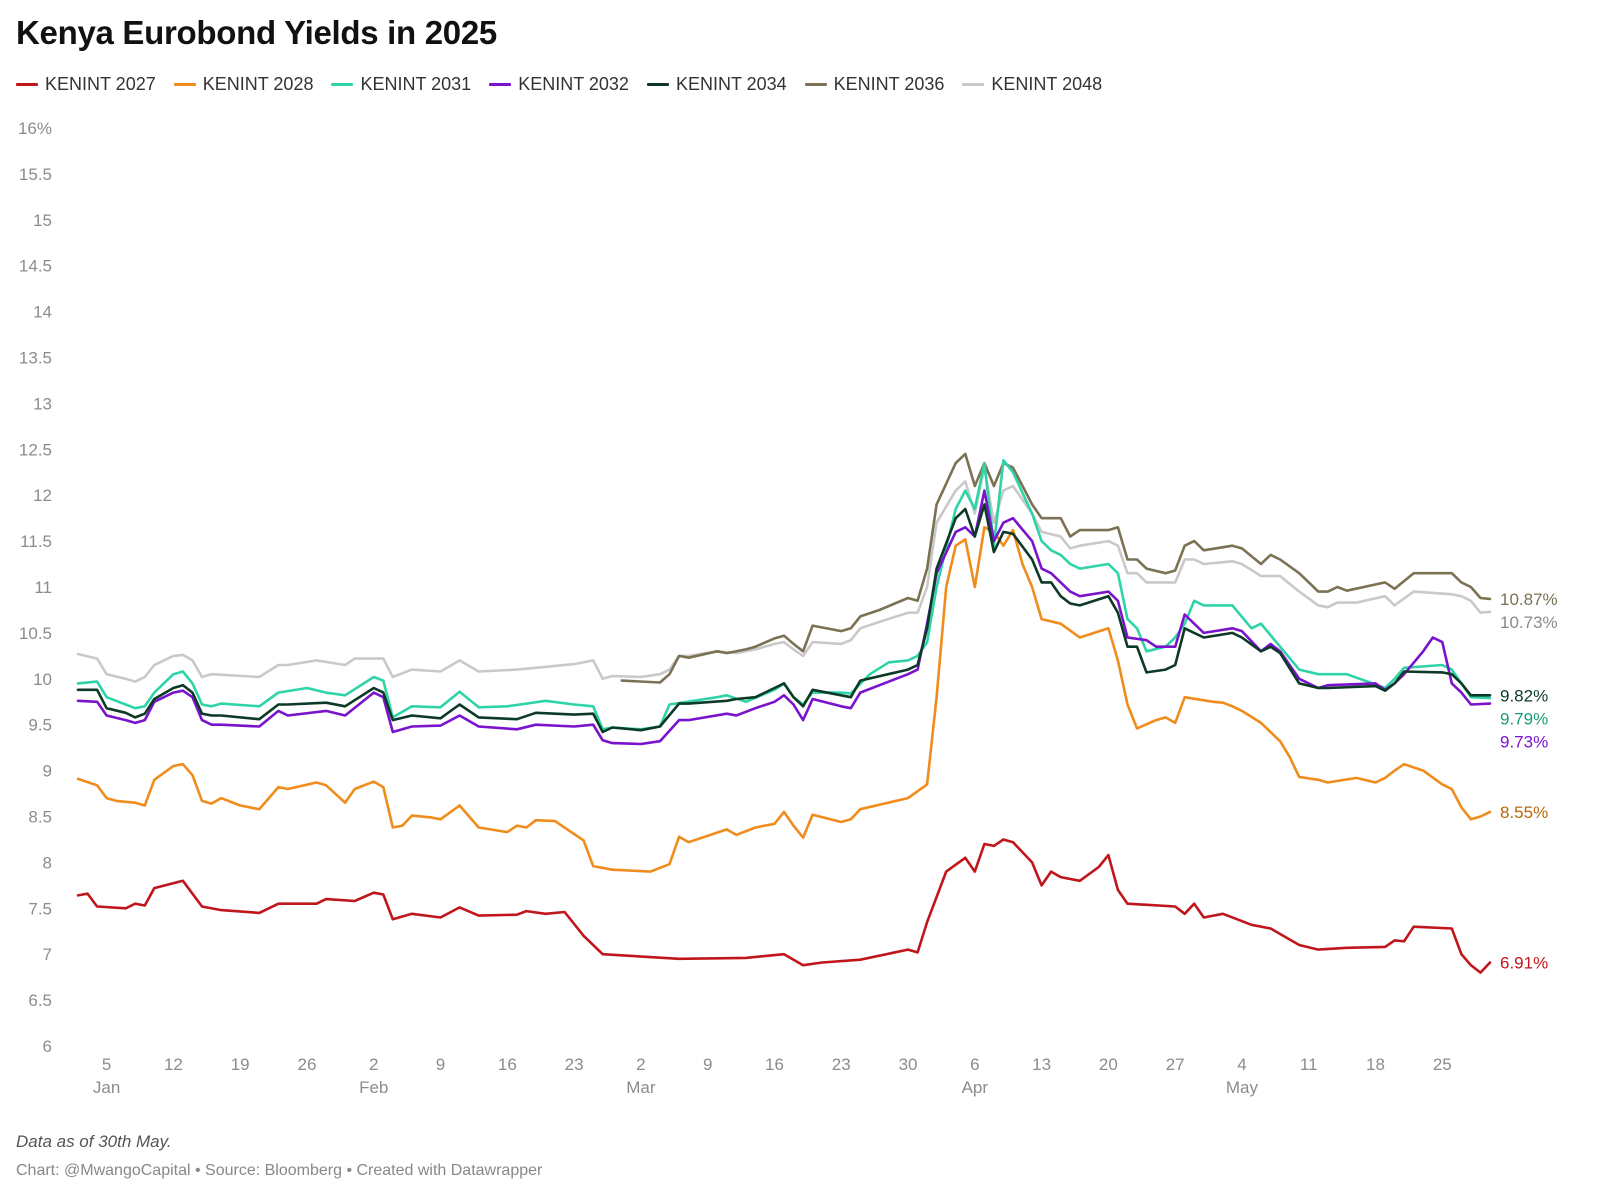 This screenshot has width=1600, height=1193. I want to click on series-line-kenint-2027, so click(784, 906).